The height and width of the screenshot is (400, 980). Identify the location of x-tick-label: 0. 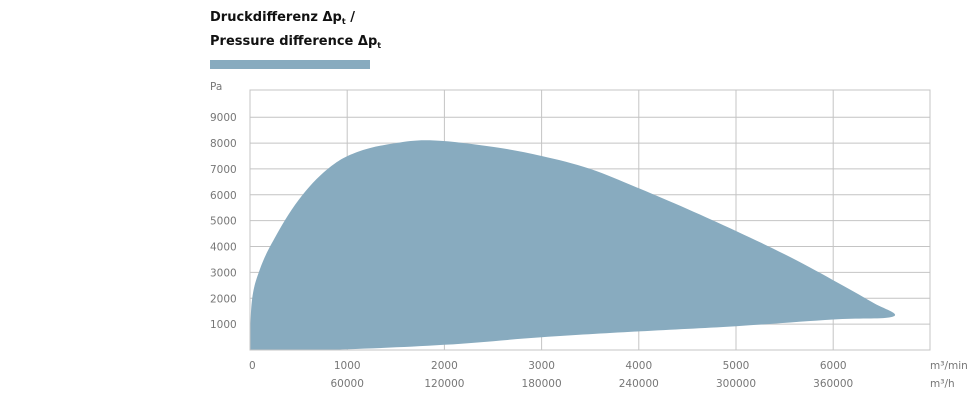
(252, 366).